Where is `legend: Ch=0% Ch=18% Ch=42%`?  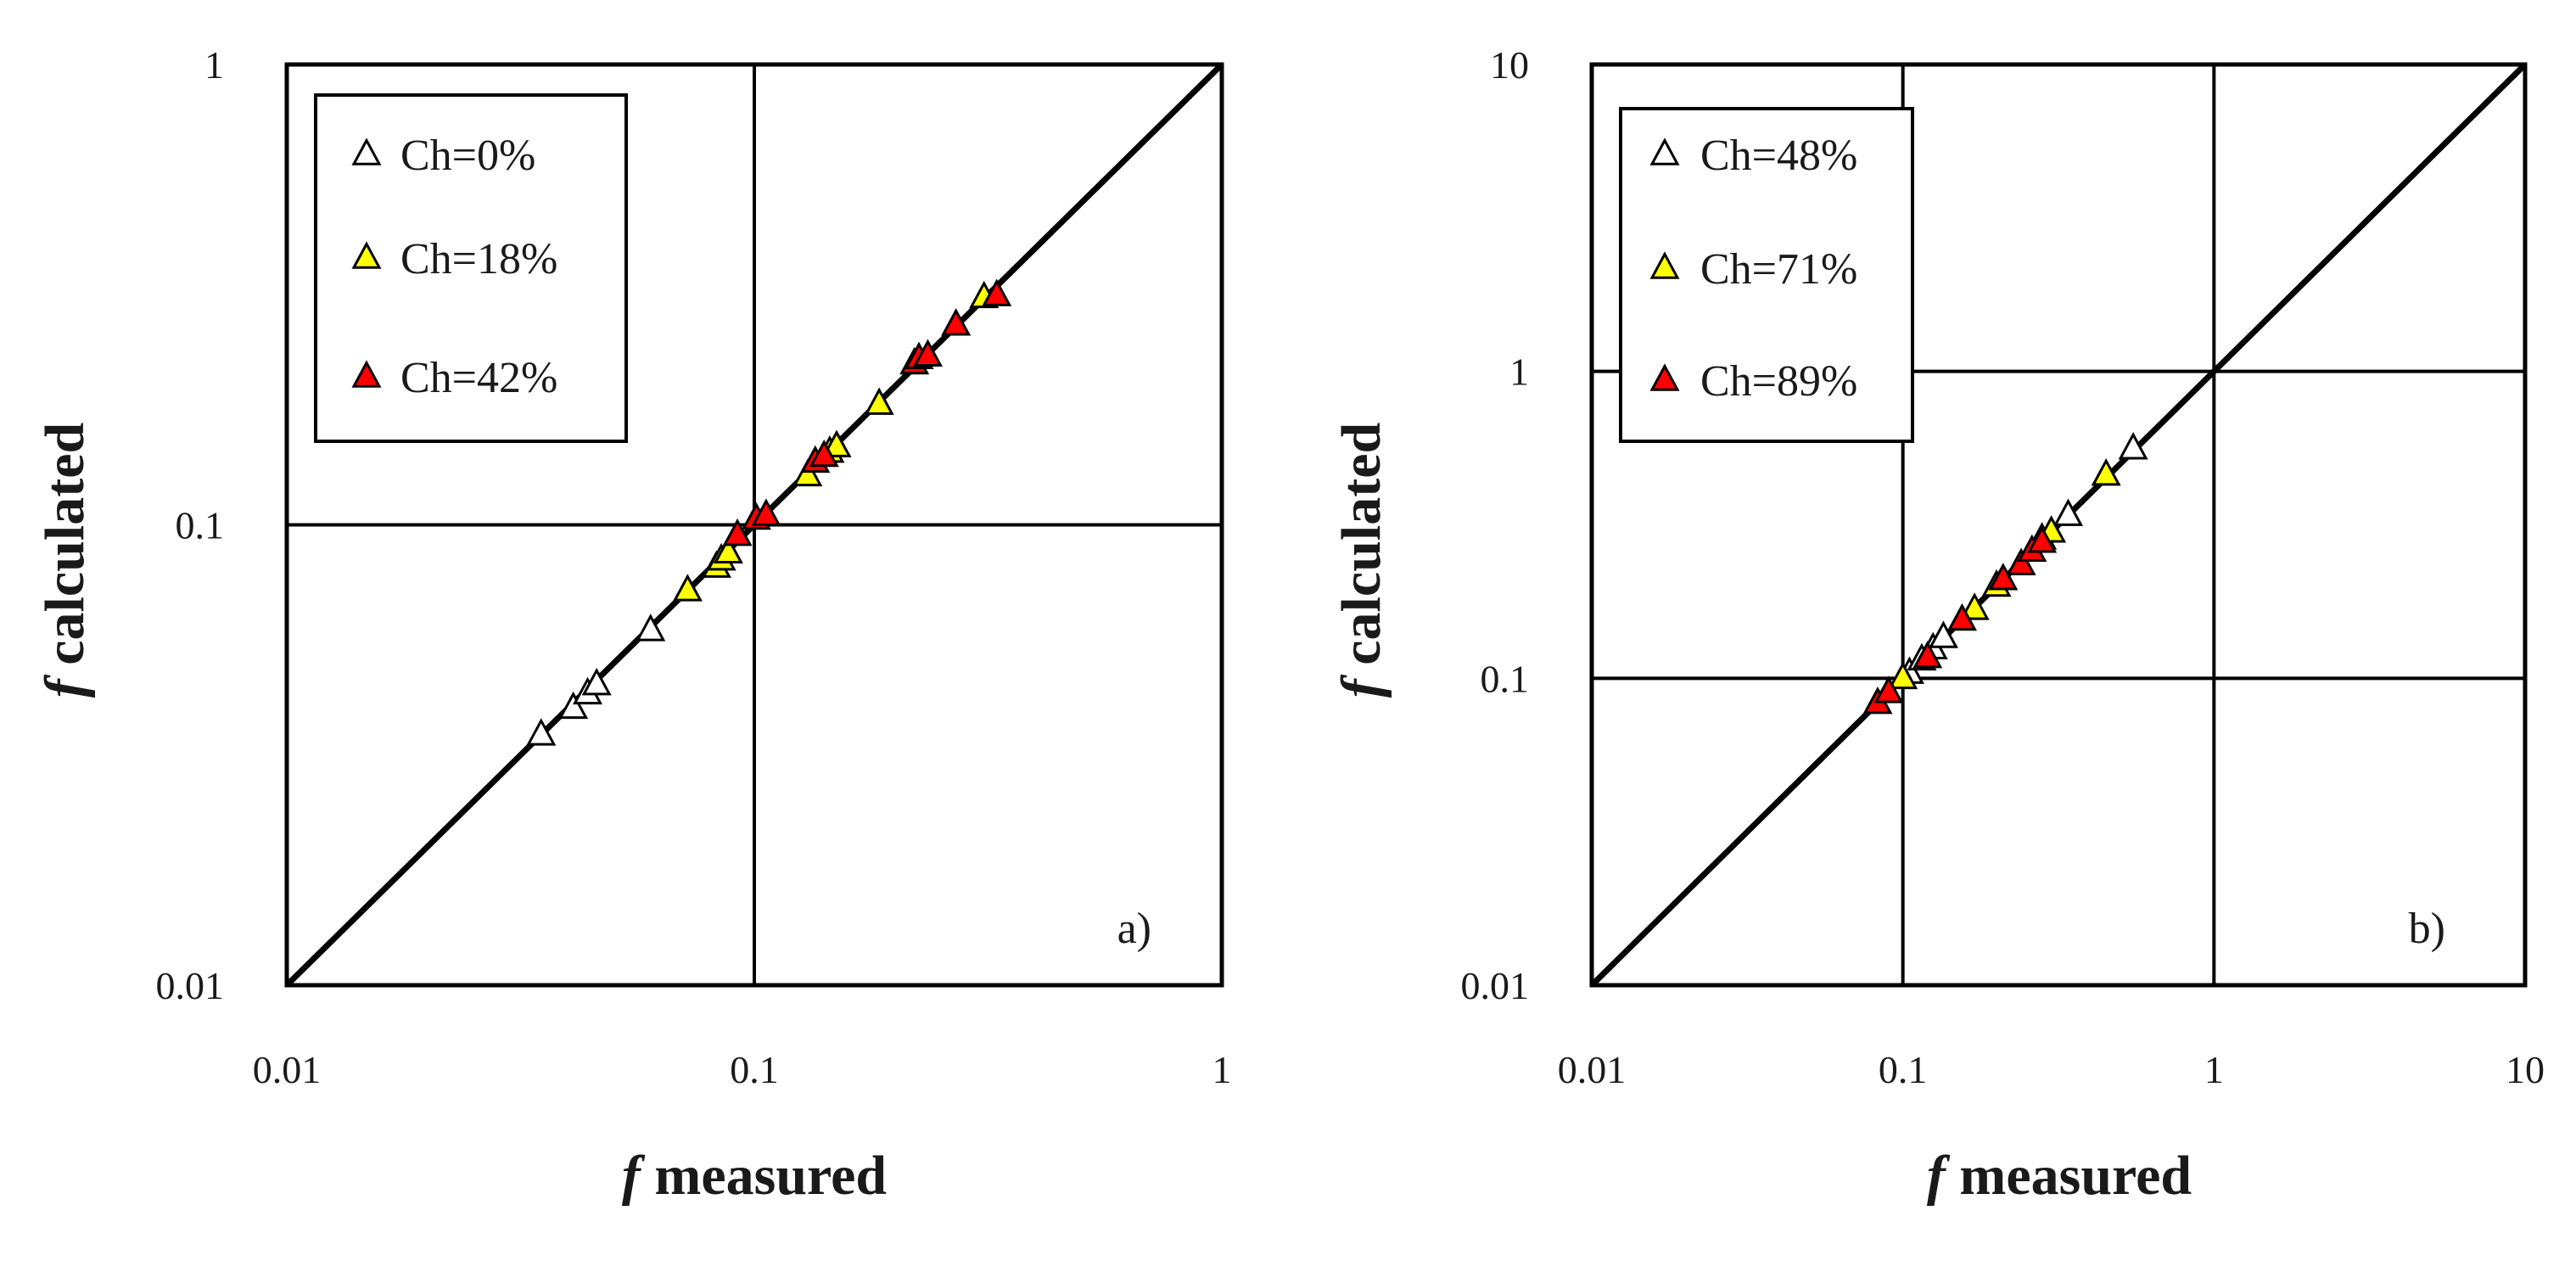 legend: Ch=0% Ch=18% Ch=42% is located at coordinates (471, 268).